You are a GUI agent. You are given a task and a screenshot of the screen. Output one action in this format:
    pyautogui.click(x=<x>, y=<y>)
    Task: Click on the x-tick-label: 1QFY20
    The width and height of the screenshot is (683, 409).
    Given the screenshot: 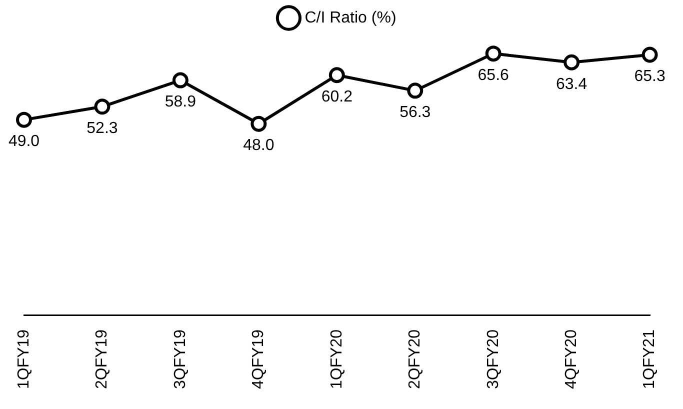 What is the action you would take?
    pyautogui.click(x=337, y=359)
    